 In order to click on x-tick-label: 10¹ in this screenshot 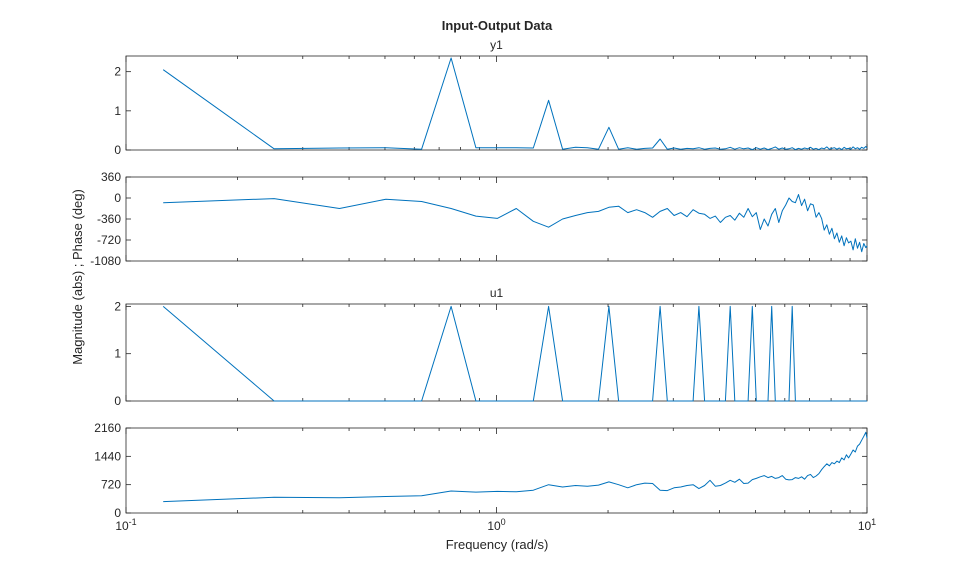, I will do `click(867, 525)`.